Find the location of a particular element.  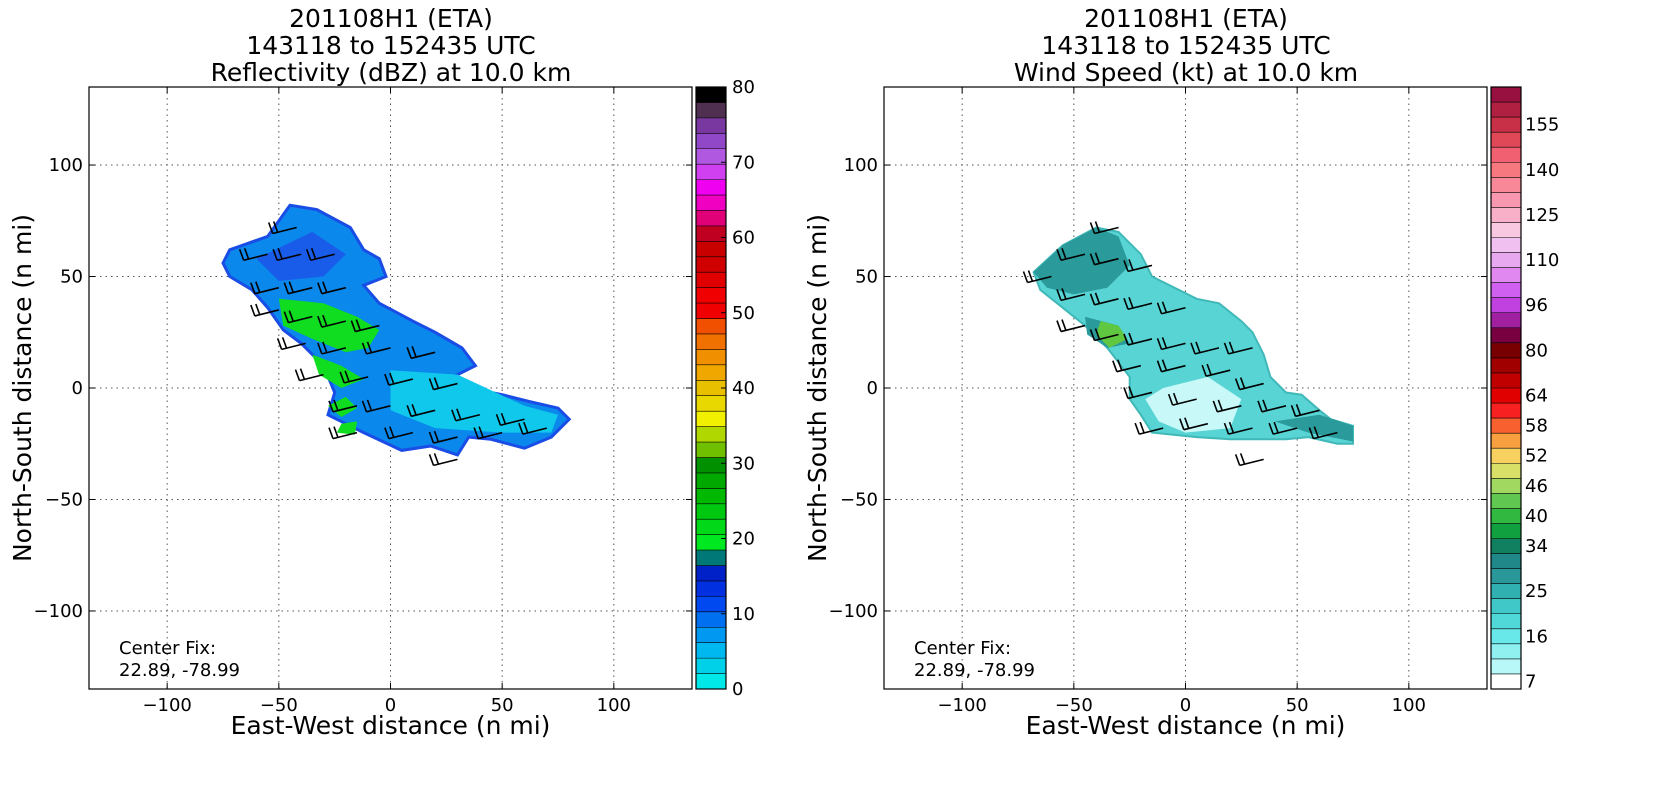

center-fix-annotation: 22.89, -78.99 is located at coordinates (179, 670).